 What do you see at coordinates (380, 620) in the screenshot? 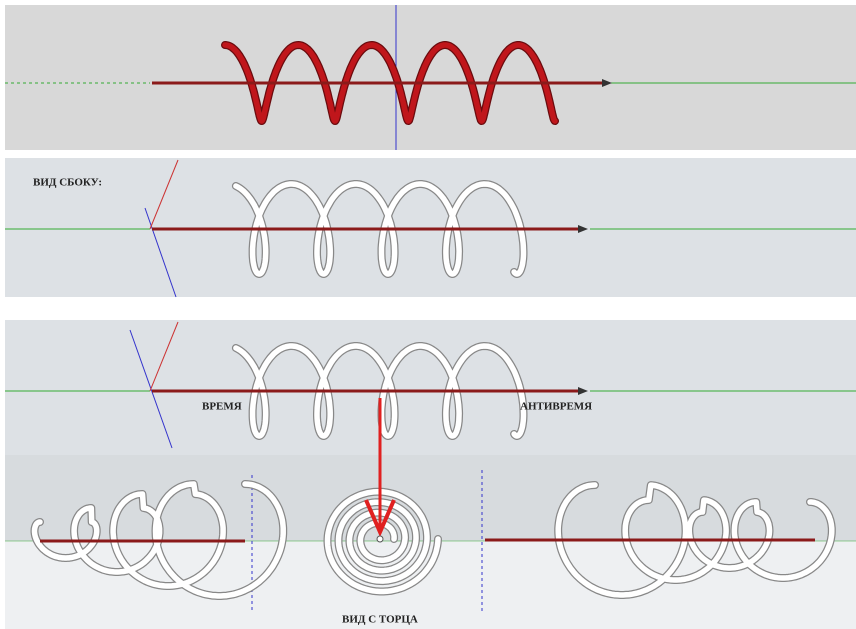
I see `end-view-label: ВИД С ТОРЦА` at bounding box center [380, 620].